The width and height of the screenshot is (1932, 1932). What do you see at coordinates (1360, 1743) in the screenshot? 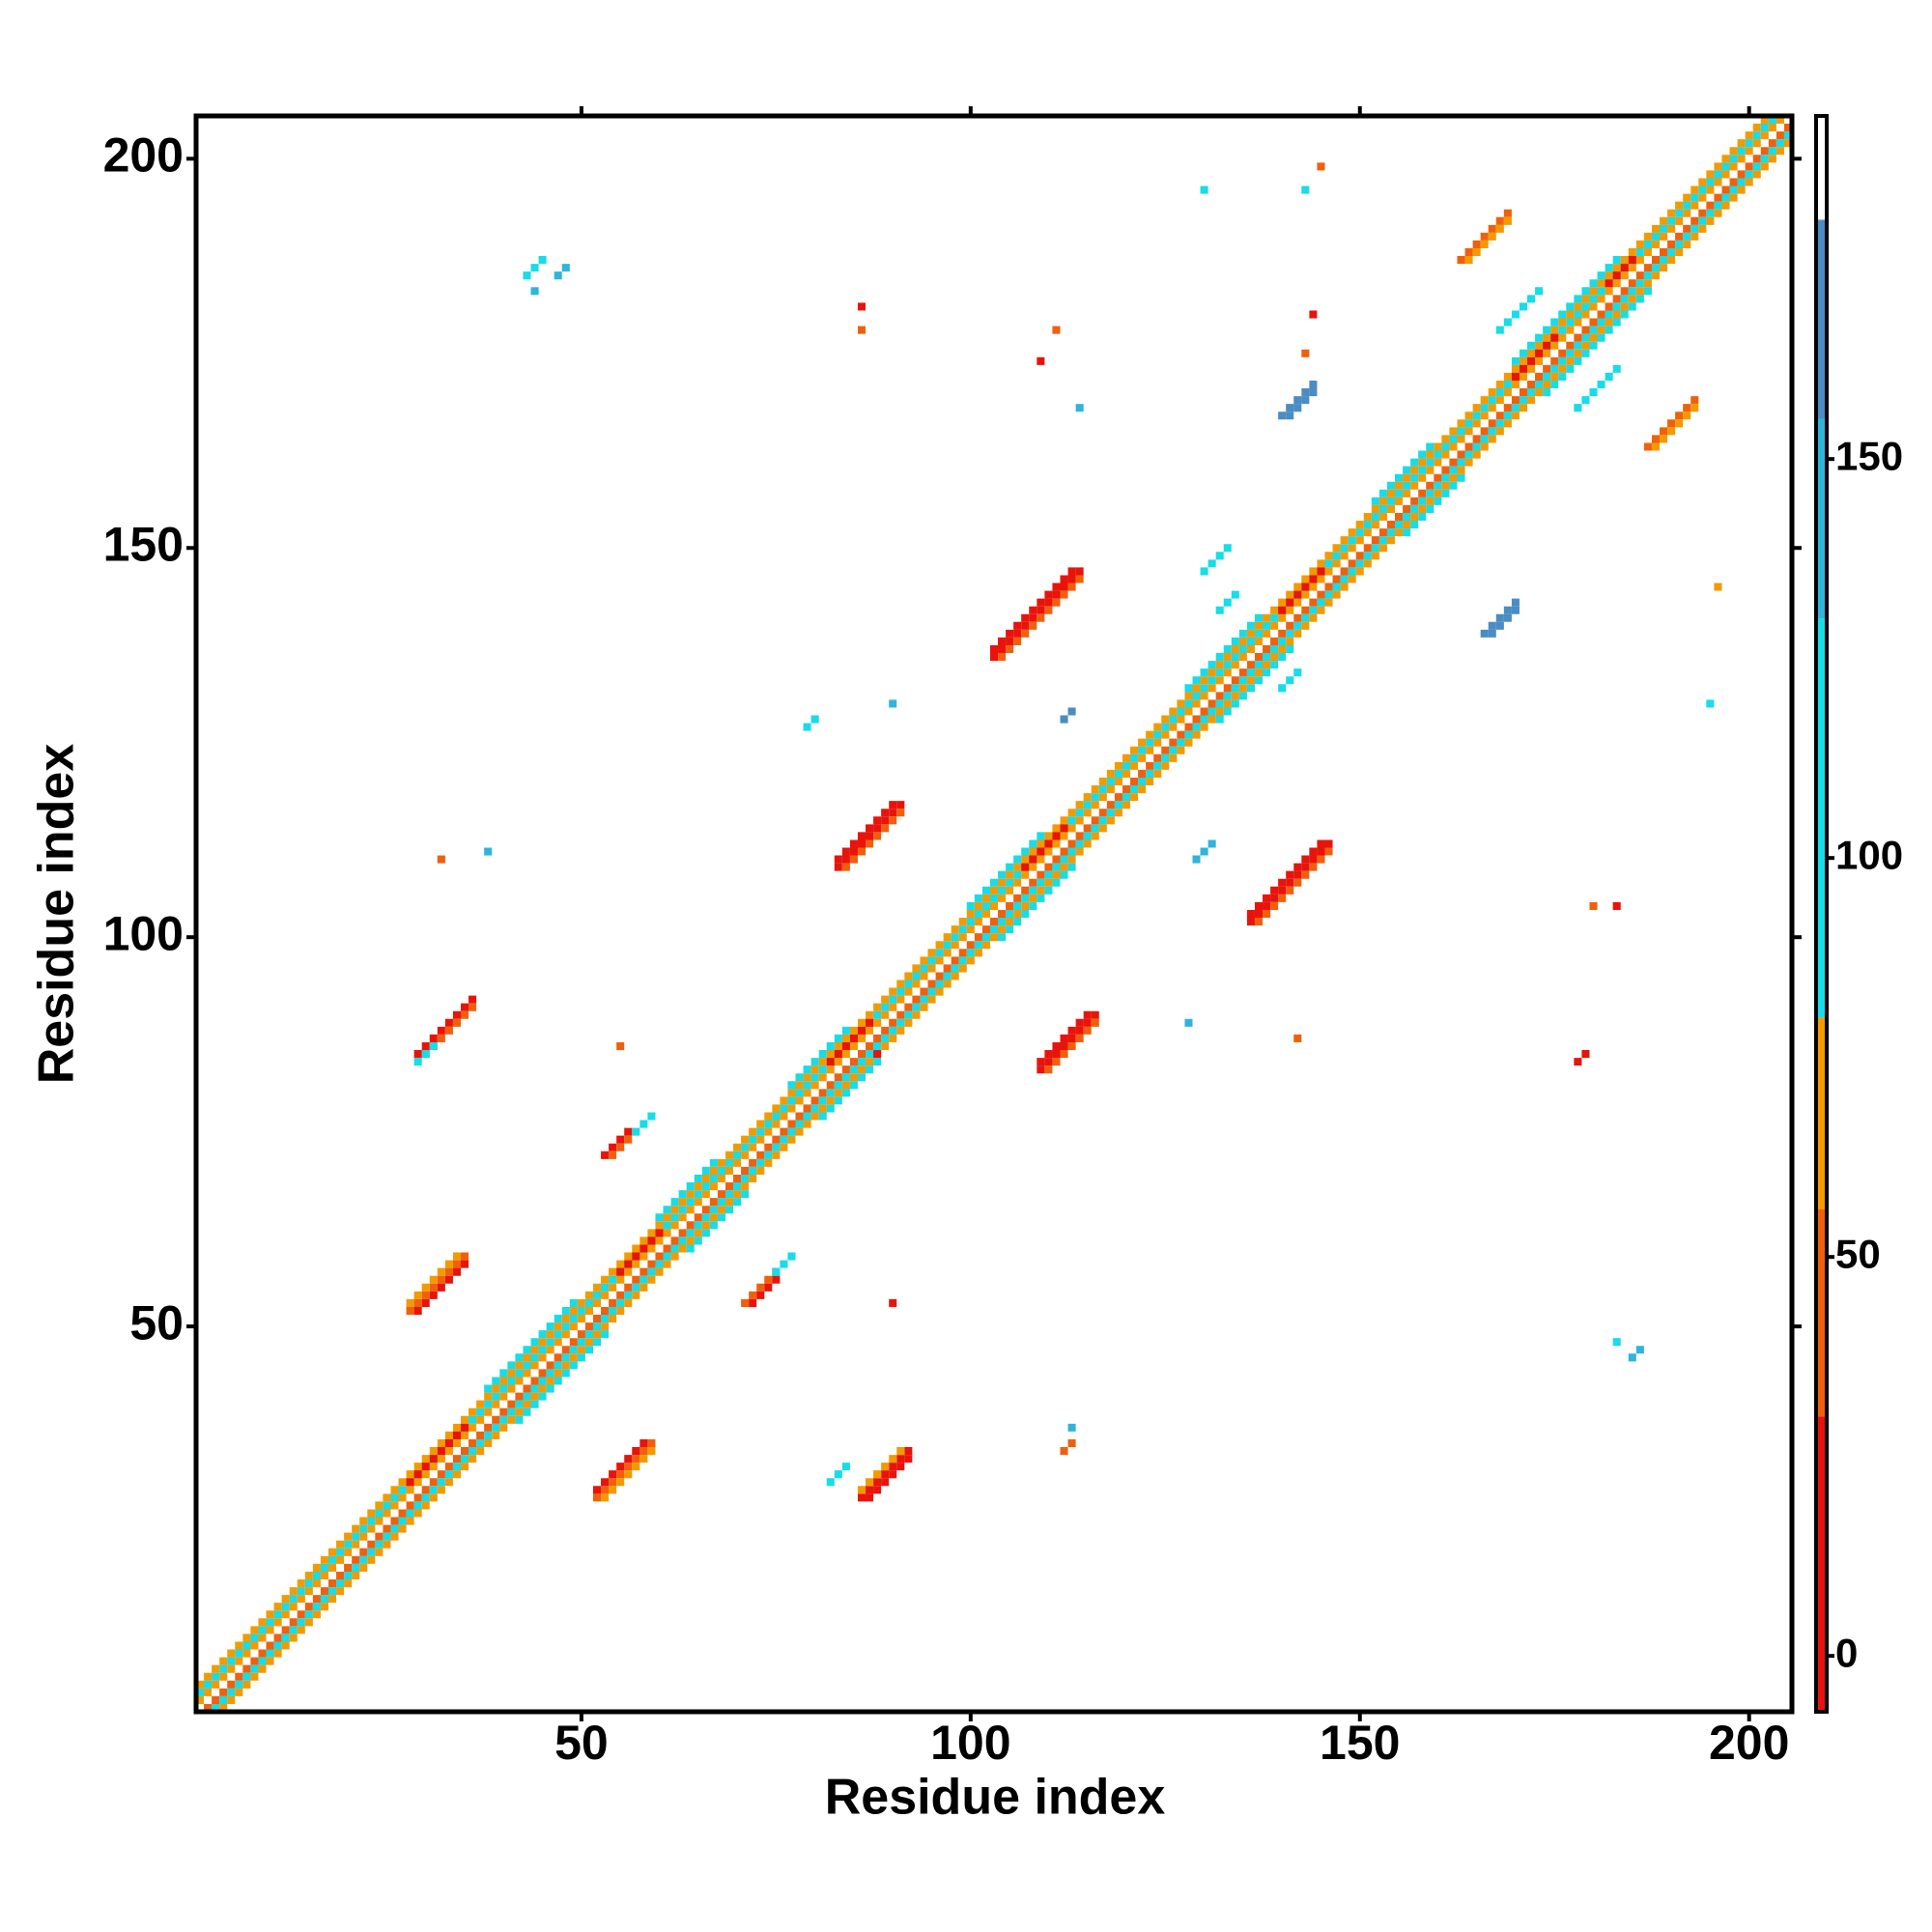
I see `x-tick-label: 150` at bounding box center [1360, 1743].